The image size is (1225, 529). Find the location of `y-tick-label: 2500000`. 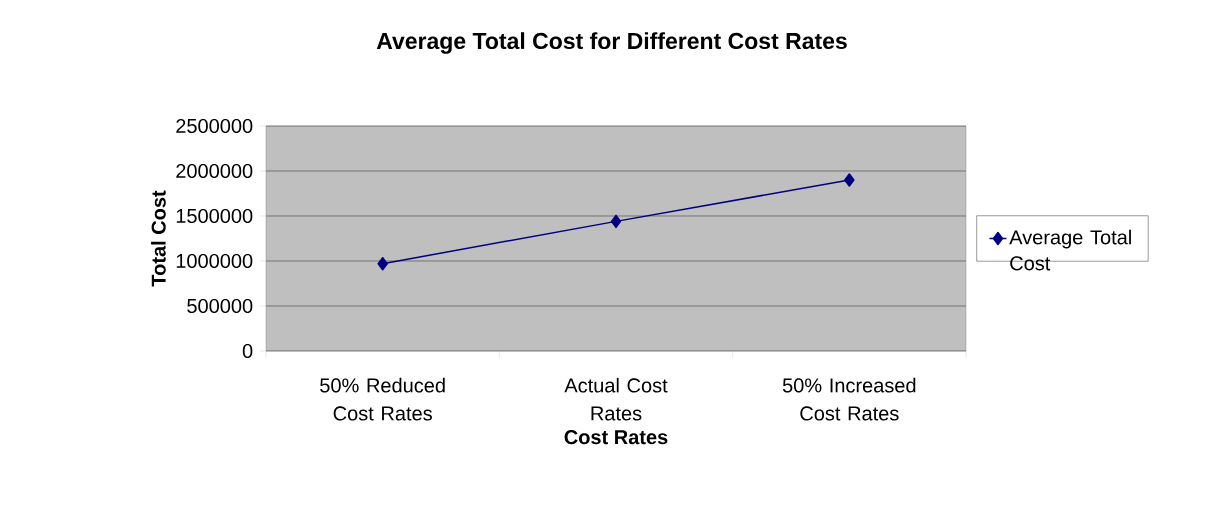

y-tick-label: 2500000 is located at coordinates (214, 126).